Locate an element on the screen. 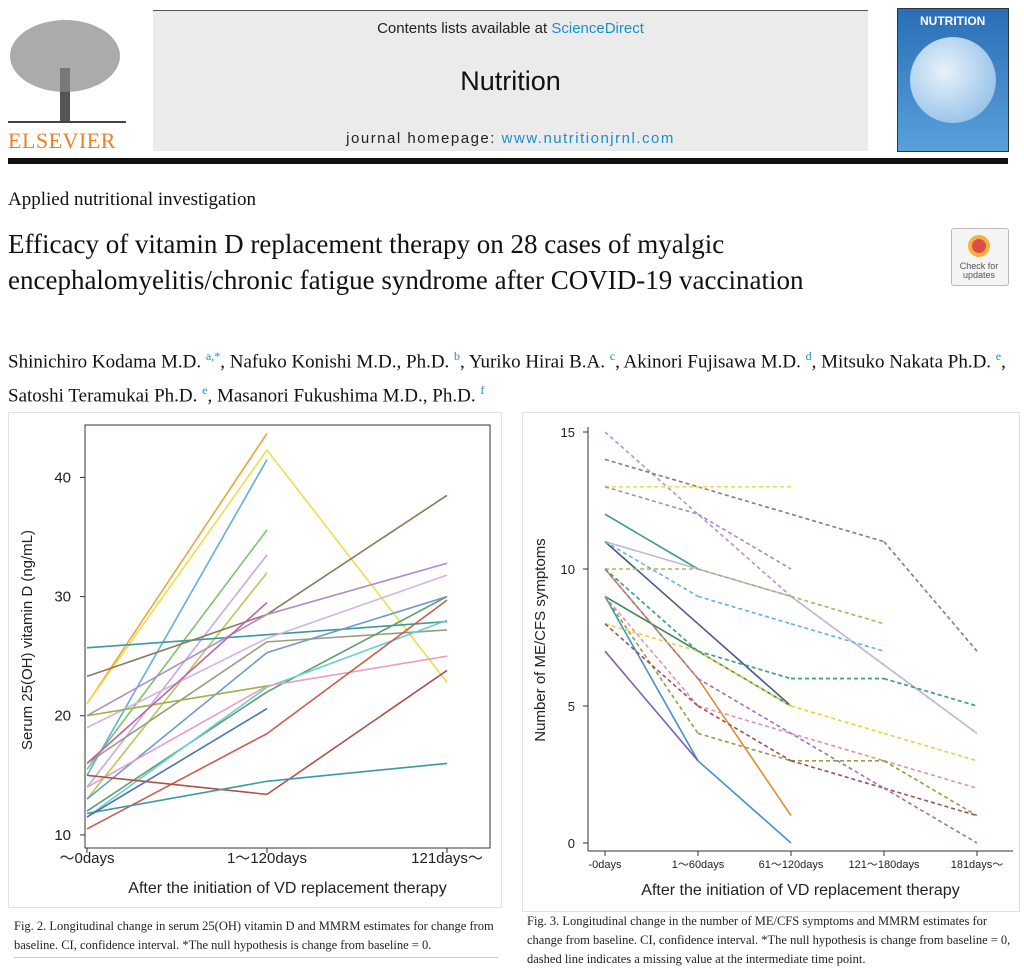  author-name: Akinori Fujisawa M.D. is located at coordinates (714, 362).